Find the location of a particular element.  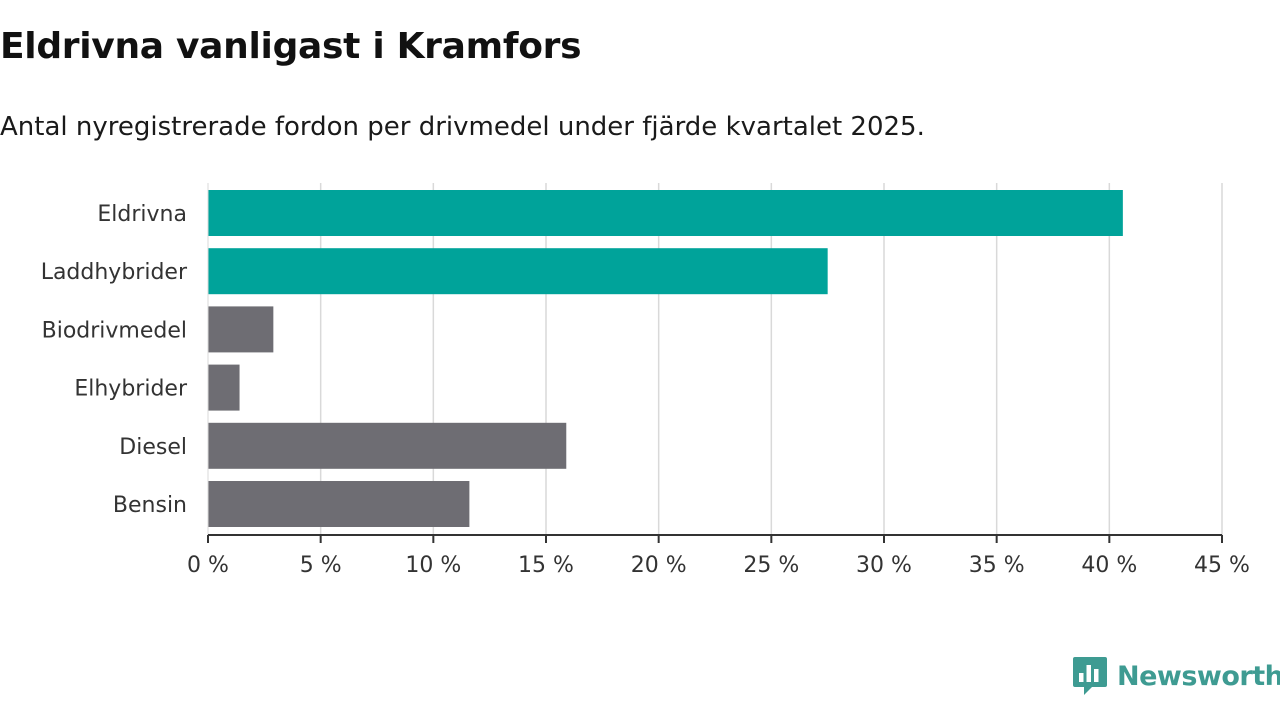

x-tick-label-40: 40 % is located at coordinates (1109, 565).